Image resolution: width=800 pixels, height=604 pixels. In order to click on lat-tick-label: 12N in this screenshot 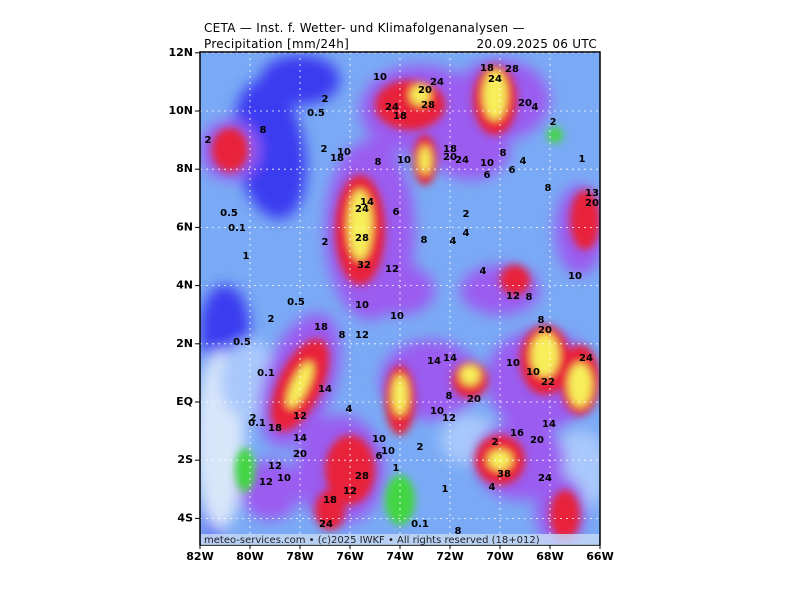, I will do `click(180, 52)`.